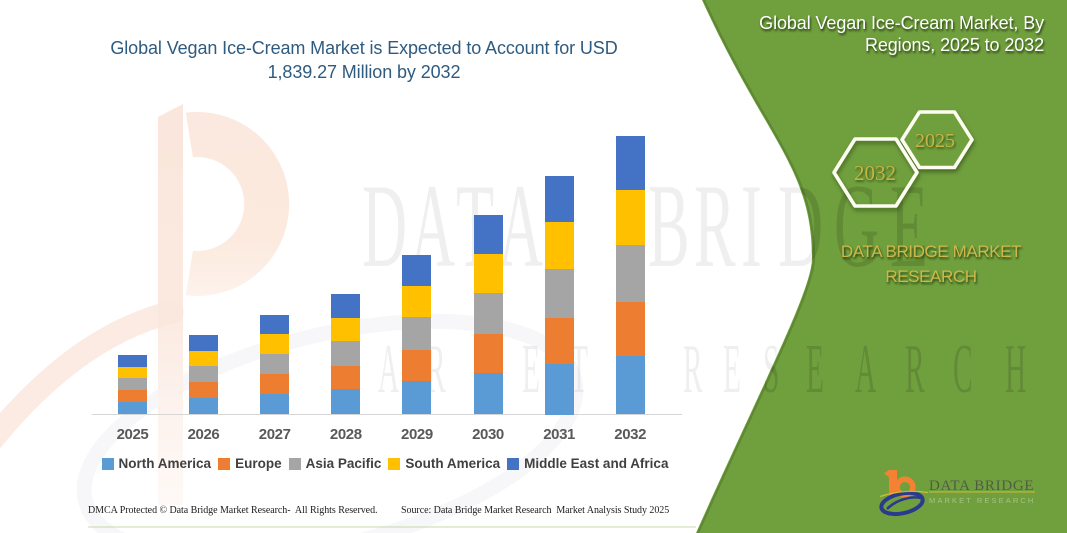 The height and width of the screenshot is (533, 1067). I want to click on svg-text: DATA BRIDGE, so click(981, 486).